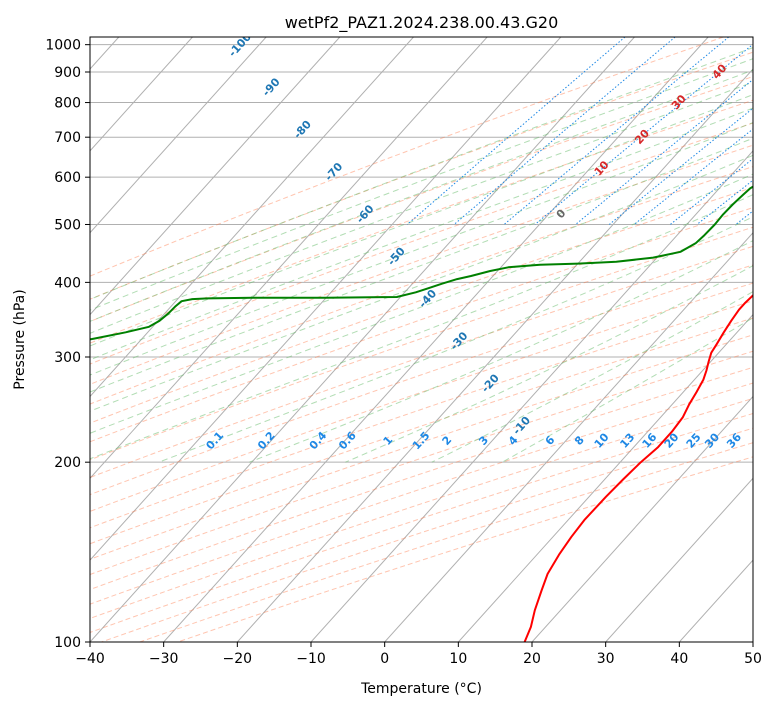 Image resolution: width=775 pixels, height=708 pixels. I want to click on wet-bulb-label: 40, so click(720, 71).